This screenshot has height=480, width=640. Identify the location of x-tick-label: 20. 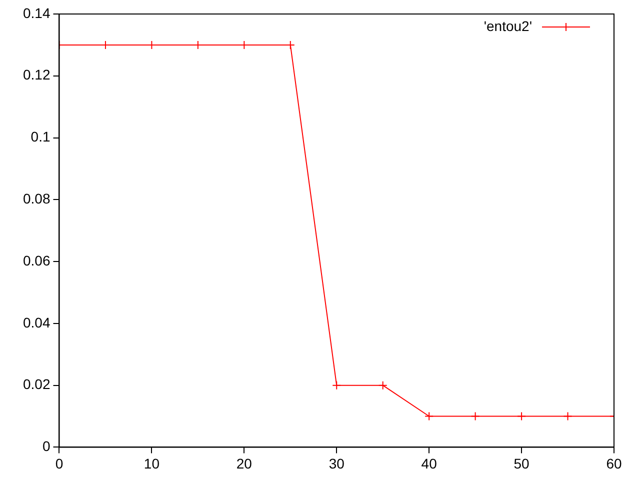
(244, 463).